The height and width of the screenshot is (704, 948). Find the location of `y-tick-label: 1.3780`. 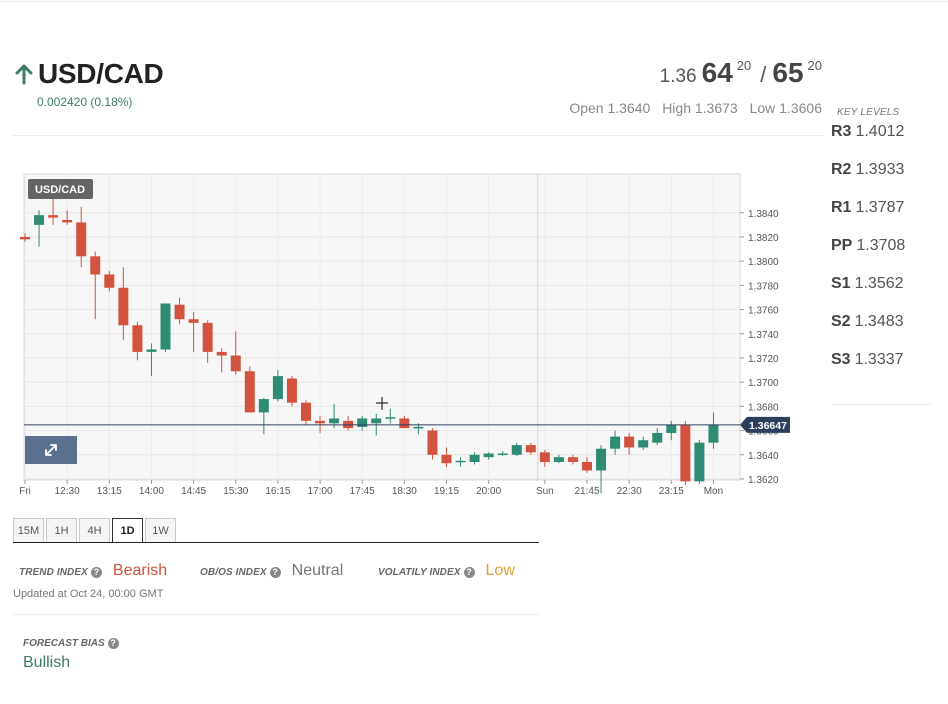

y-tick-label: 1.3780 is located at coordinates (763, 286).